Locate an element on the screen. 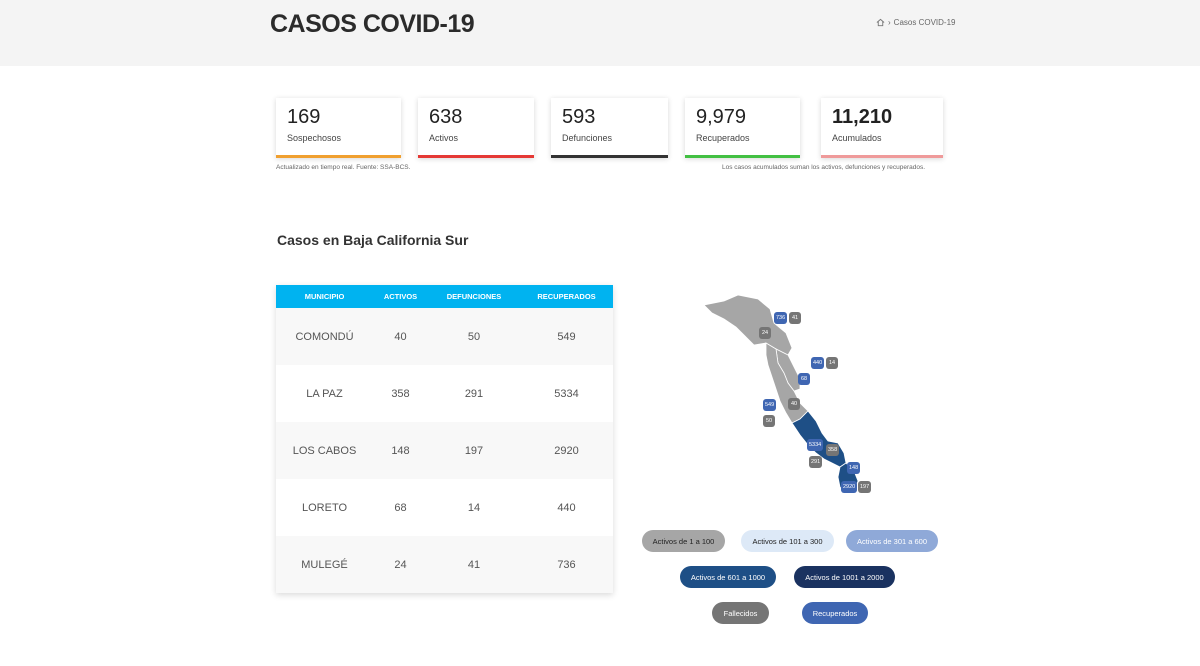 This screenshot has width=1200, height=666. cell-recuperados: 2920 is located at coordinates (566, 450).